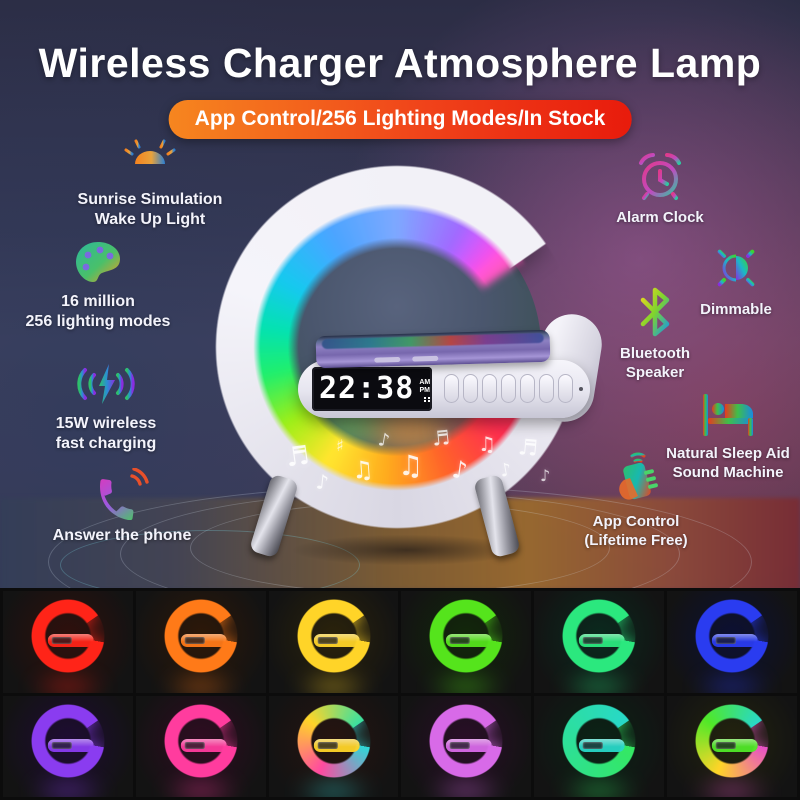  What do you see at coordinates (106, 423) in the screenshot?
I see `feature-label: 15W wireless` at bounding box center [106, 423].